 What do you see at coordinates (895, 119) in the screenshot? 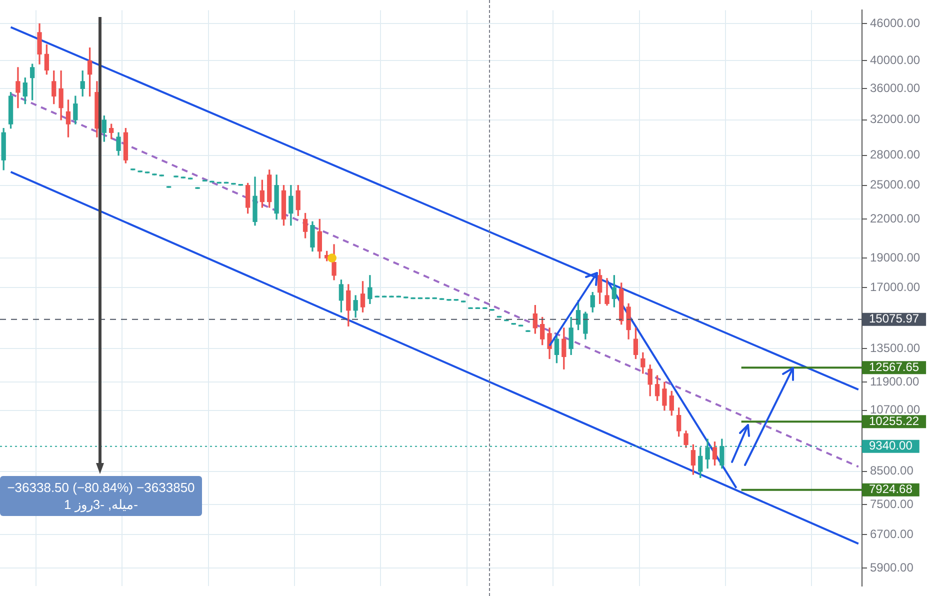
I see `y-tick-label: 32000.00` at bounding box center [895, 119].